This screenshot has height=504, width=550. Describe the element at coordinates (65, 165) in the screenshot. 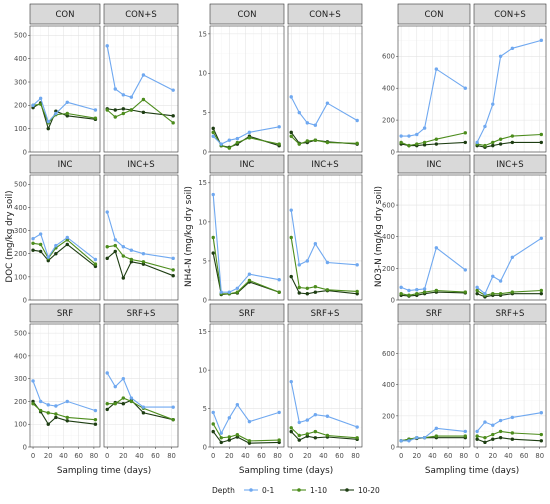

I see `facet-strip-label: INC` at that location.